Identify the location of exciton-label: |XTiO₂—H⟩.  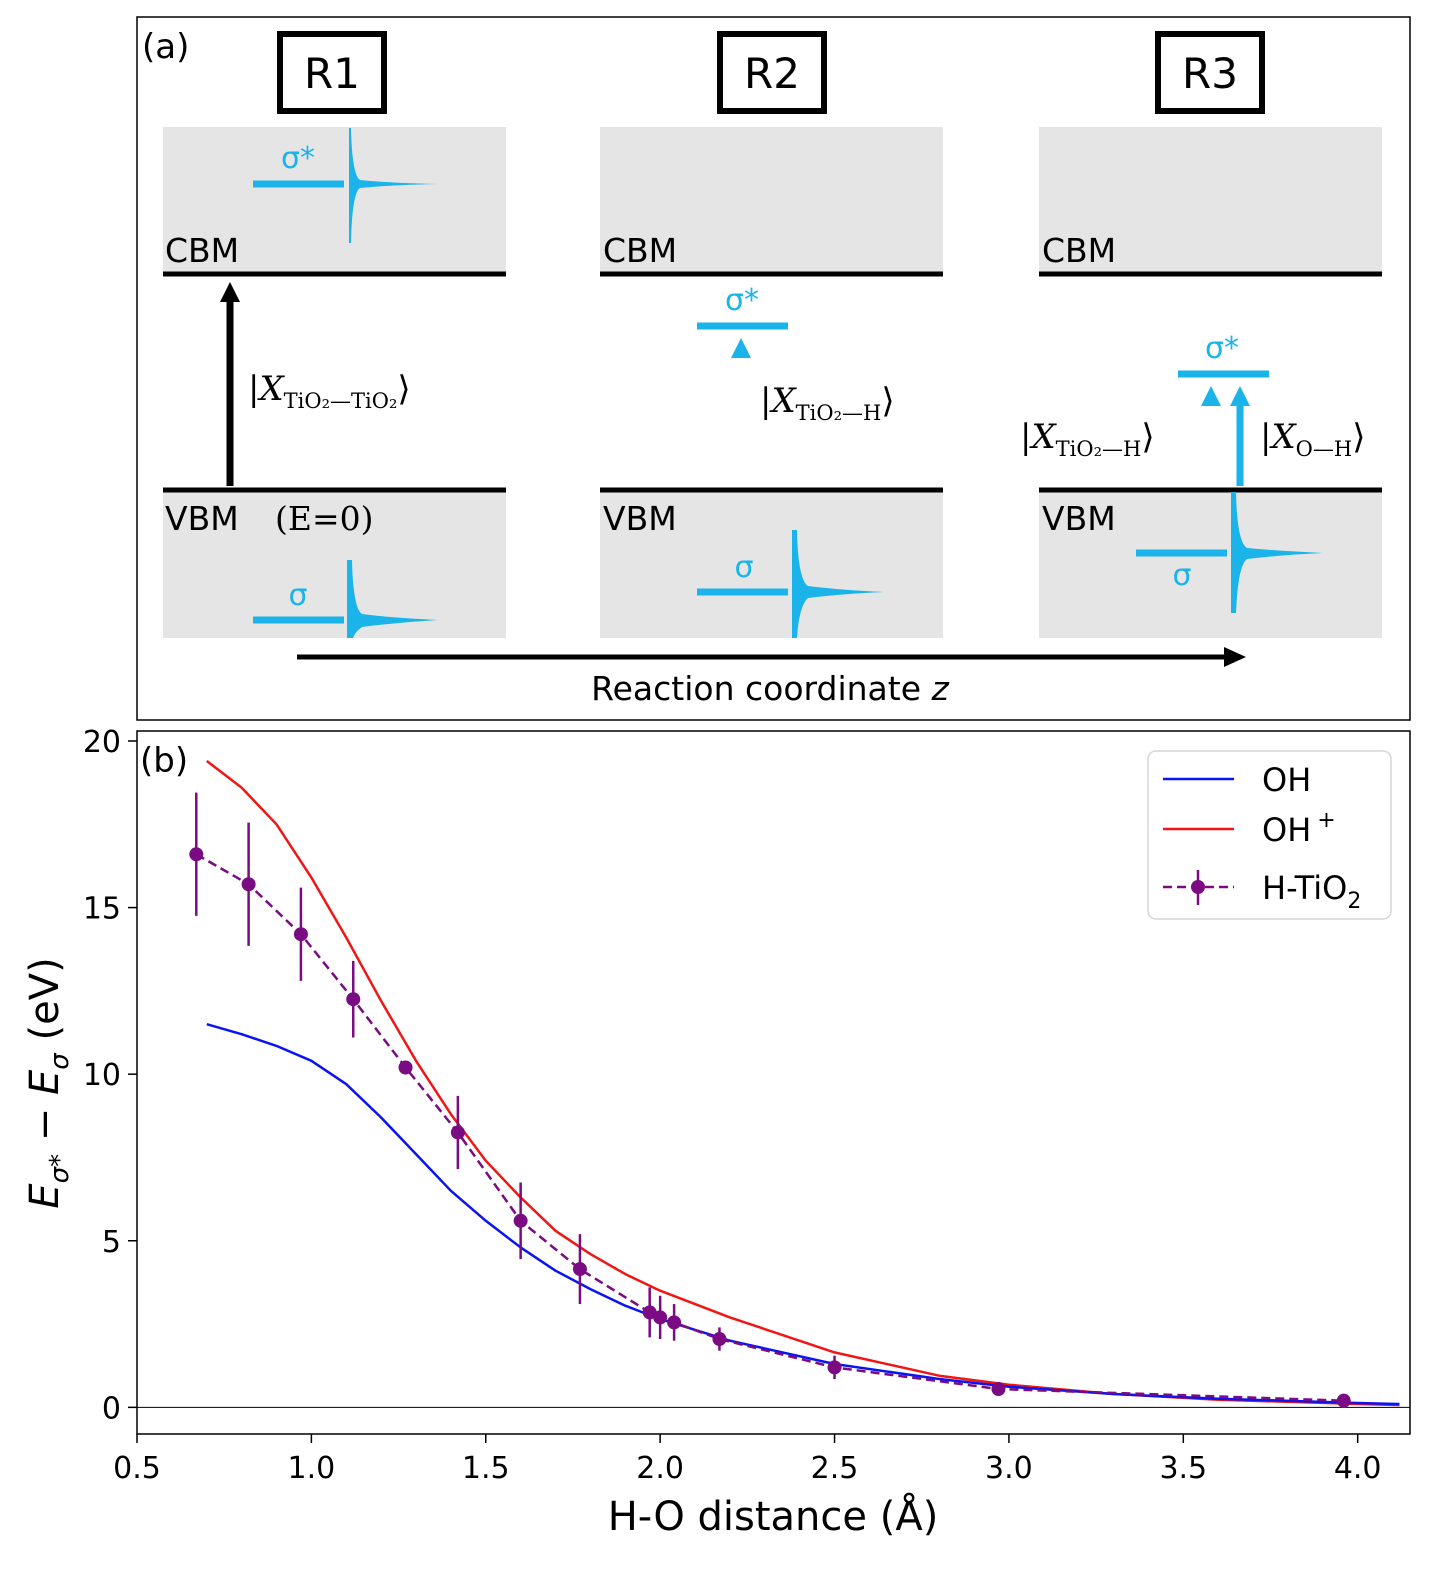
(827, 403).